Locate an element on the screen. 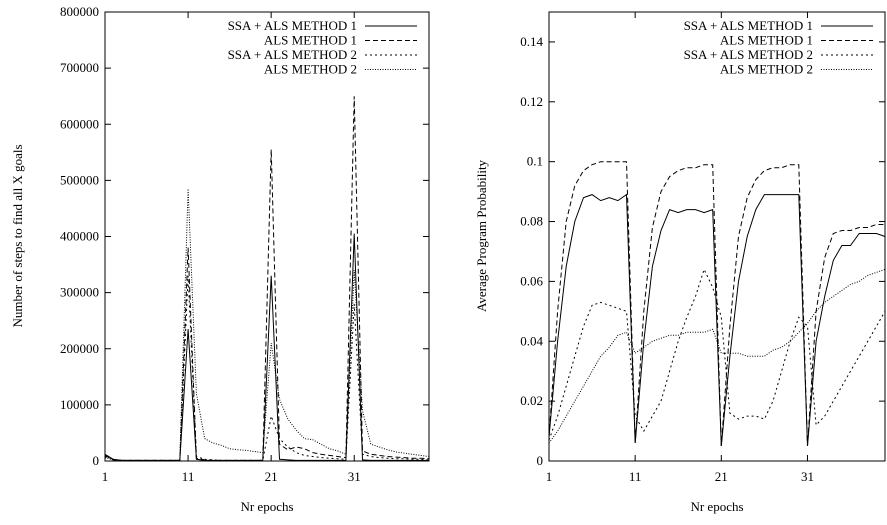  y-tick-label: 0.1 is located at coordinates (535, 161).